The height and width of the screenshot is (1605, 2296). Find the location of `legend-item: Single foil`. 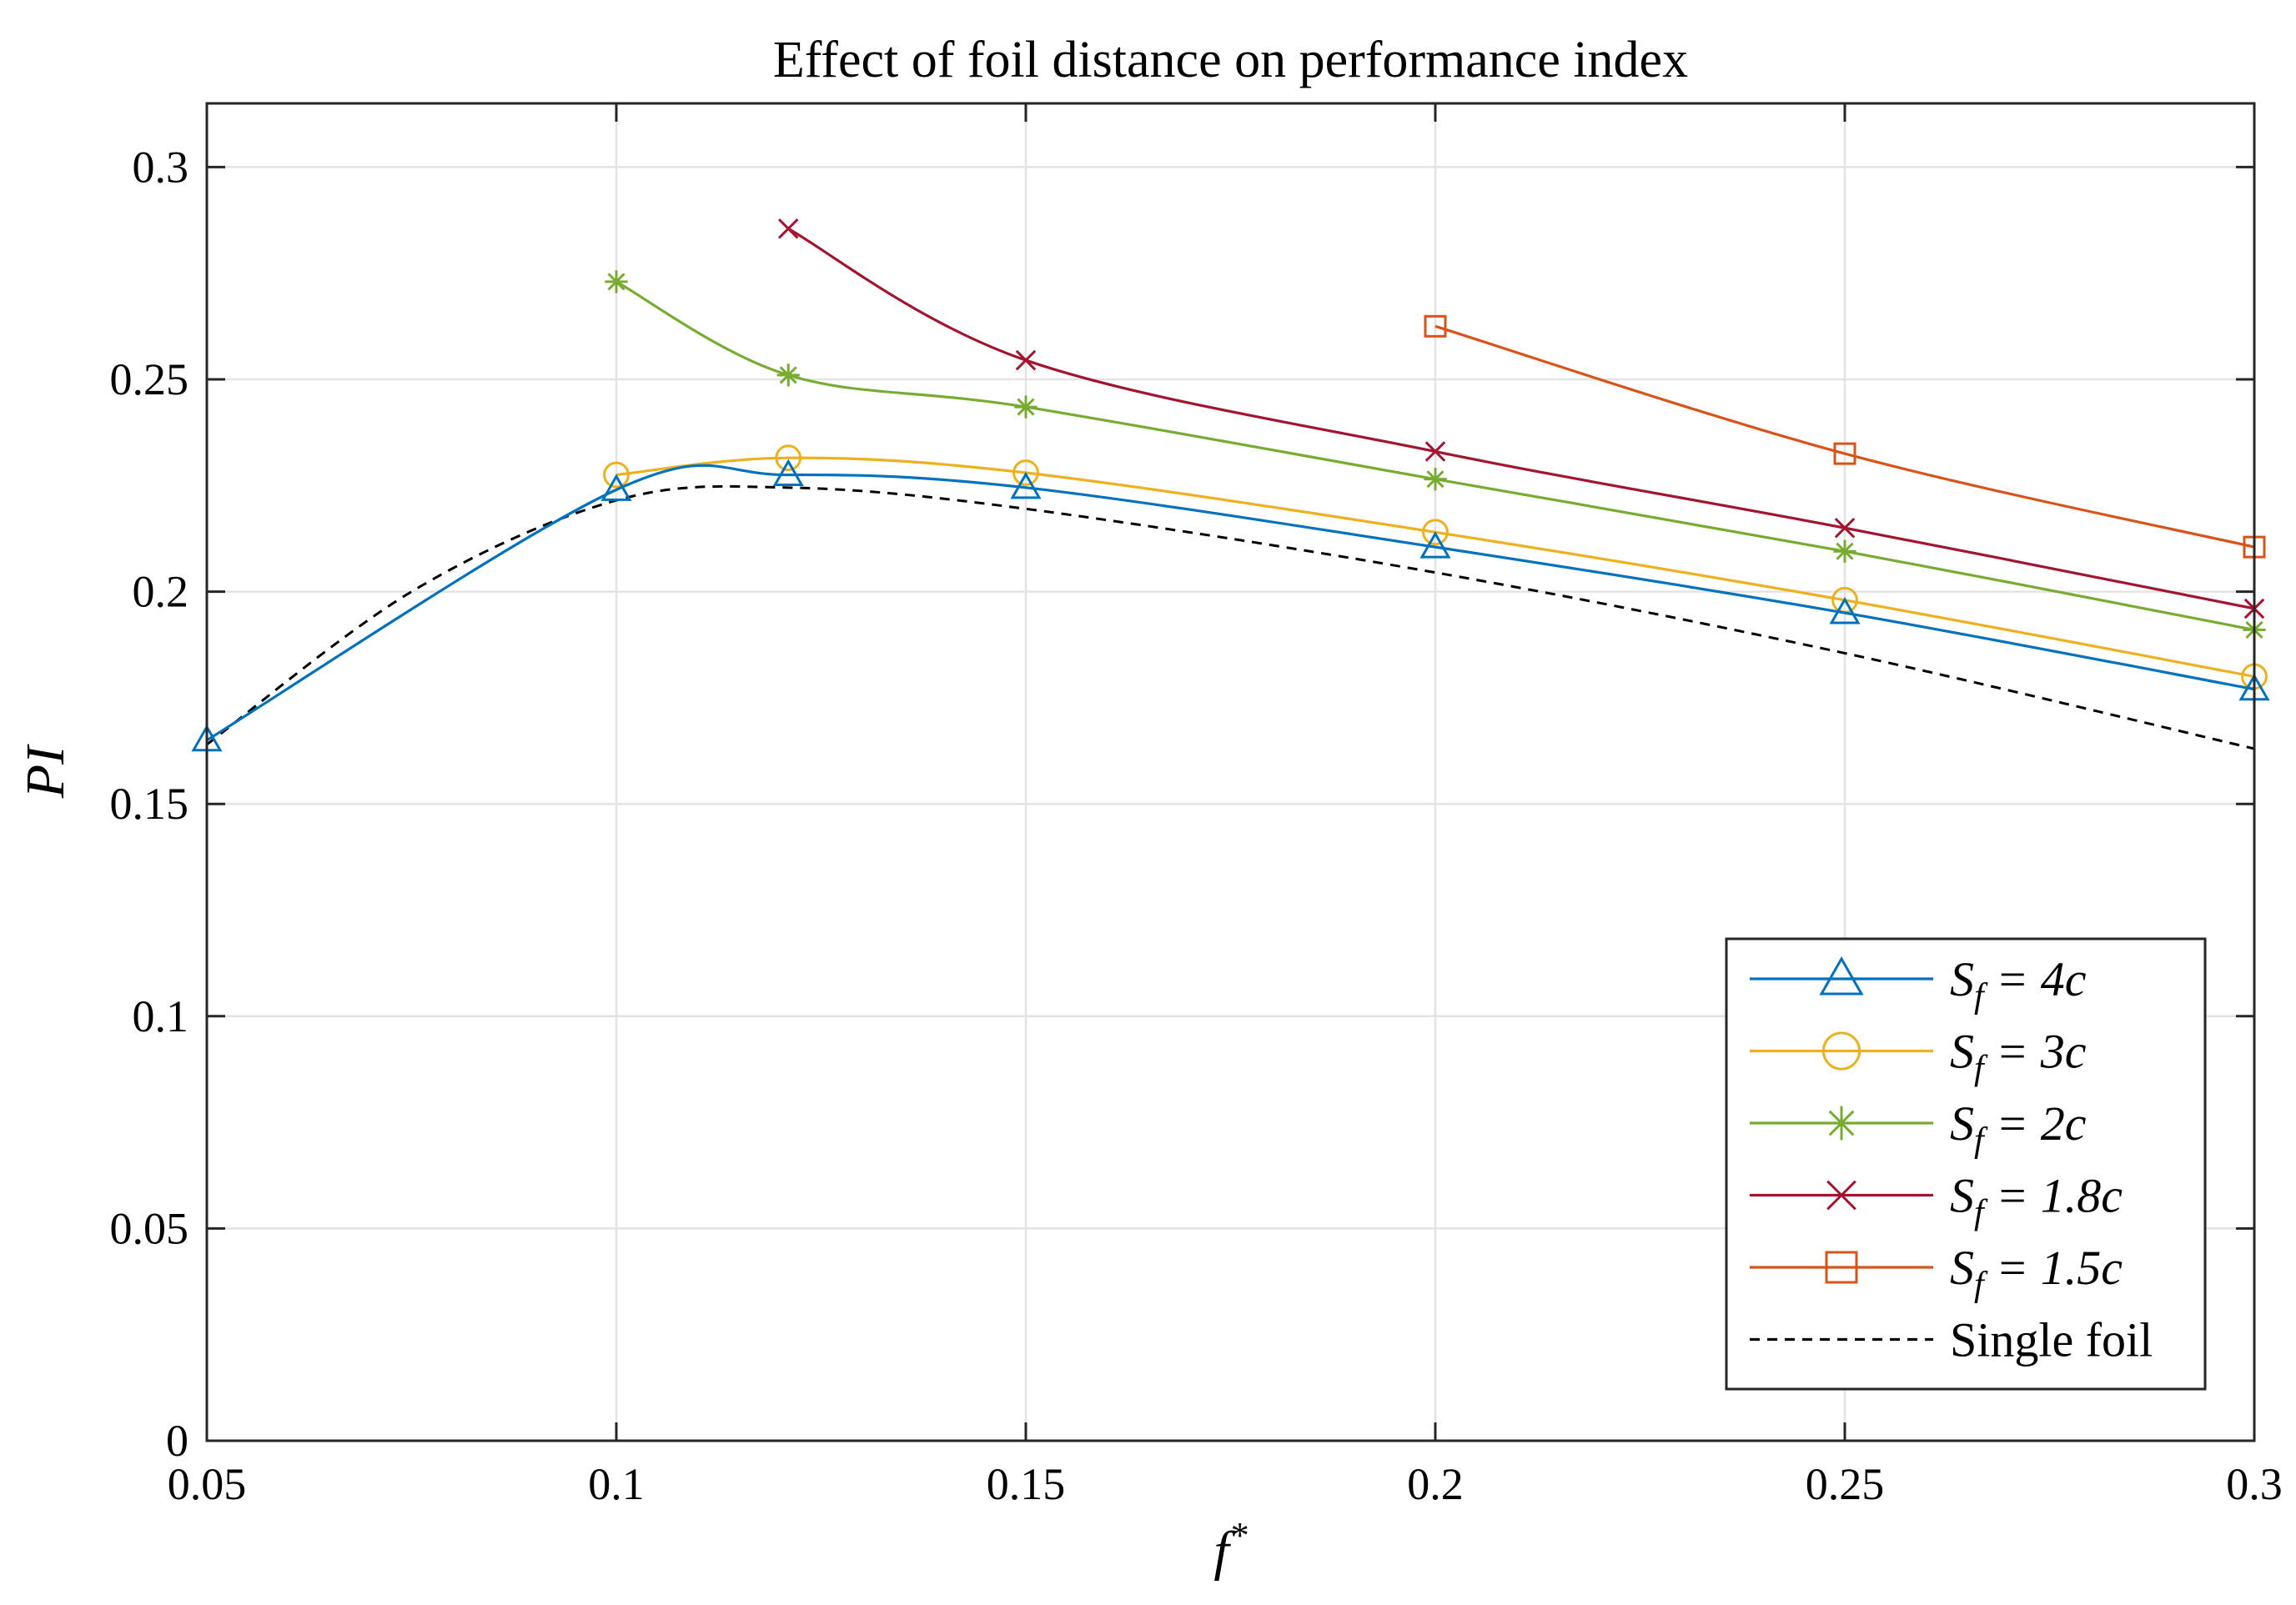

legend-item: Single foil is located at coordinates (1952, 1340).